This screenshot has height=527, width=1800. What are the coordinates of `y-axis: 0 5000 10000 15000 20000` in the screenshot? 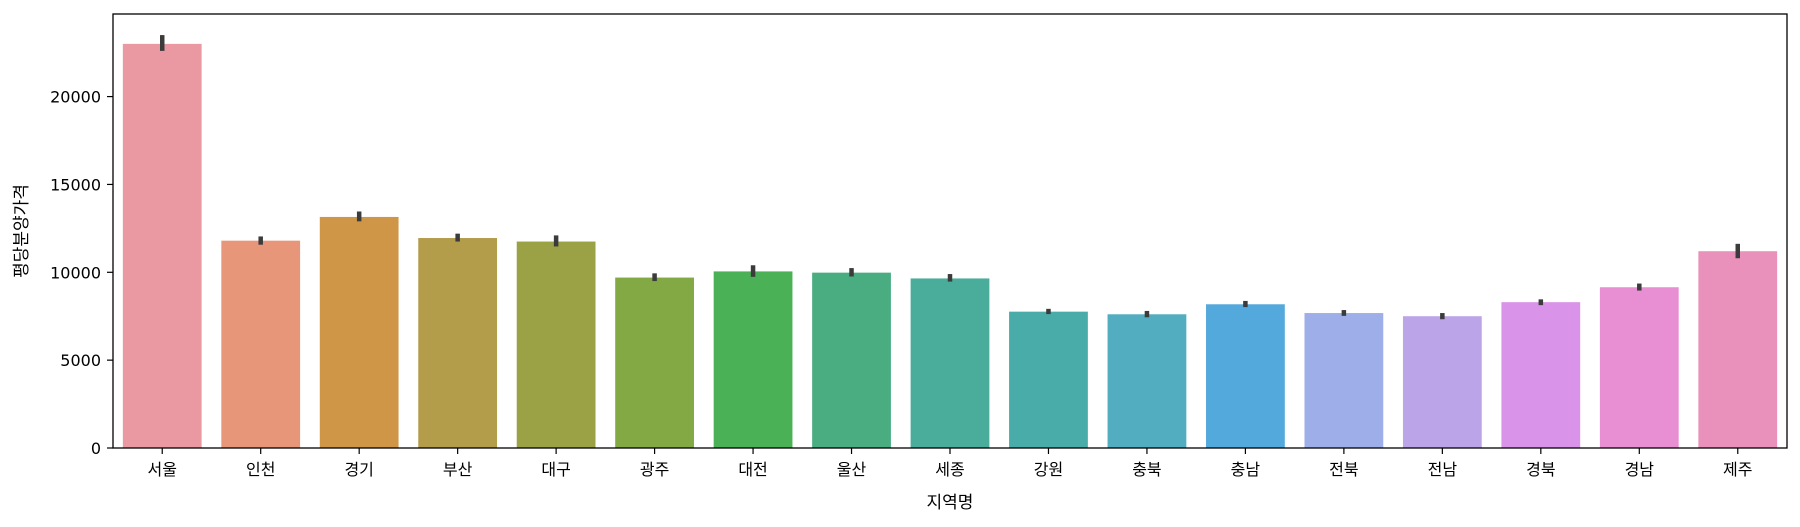 It's located at (81, 273).